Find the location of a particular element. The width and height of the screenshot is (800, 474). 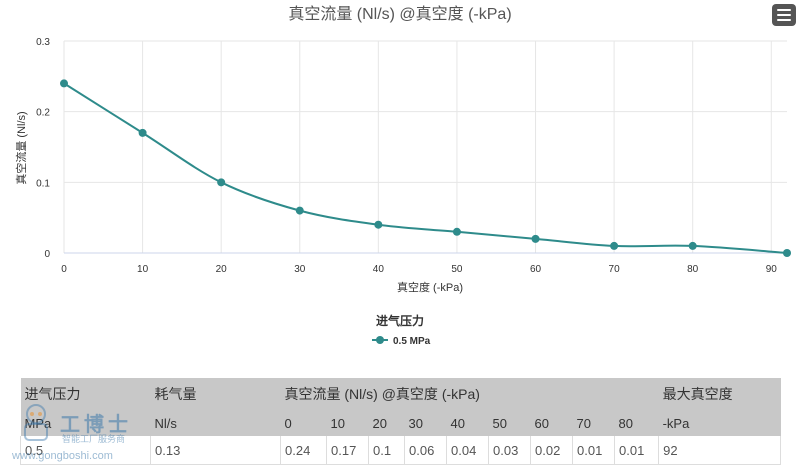

subheader-cell: 30 is located at coordinates (425, 423).